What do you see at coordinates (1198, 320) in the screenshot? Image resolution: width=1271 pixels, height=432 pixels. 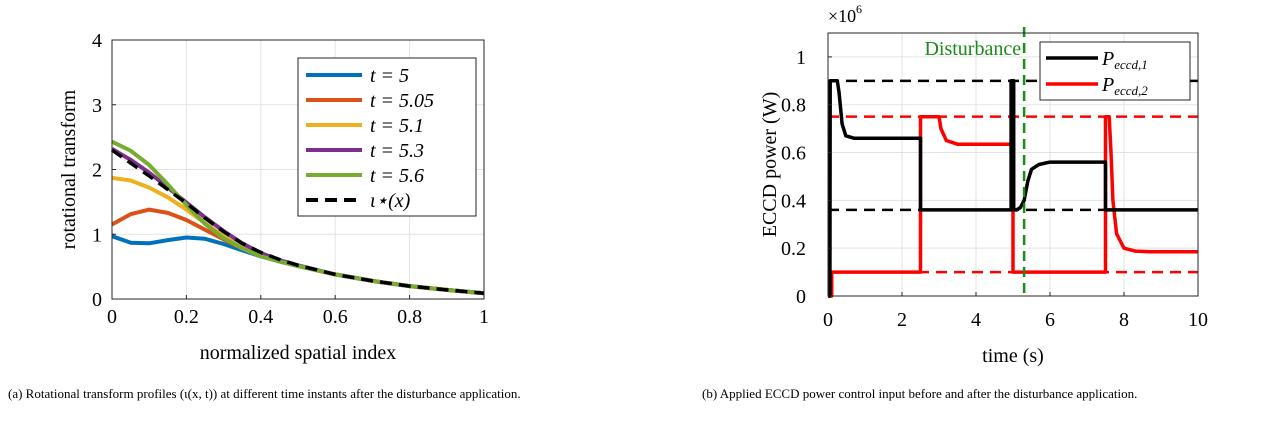 I see `chart-b-x-tick-label: 10` at bounding box center [1198, 320].